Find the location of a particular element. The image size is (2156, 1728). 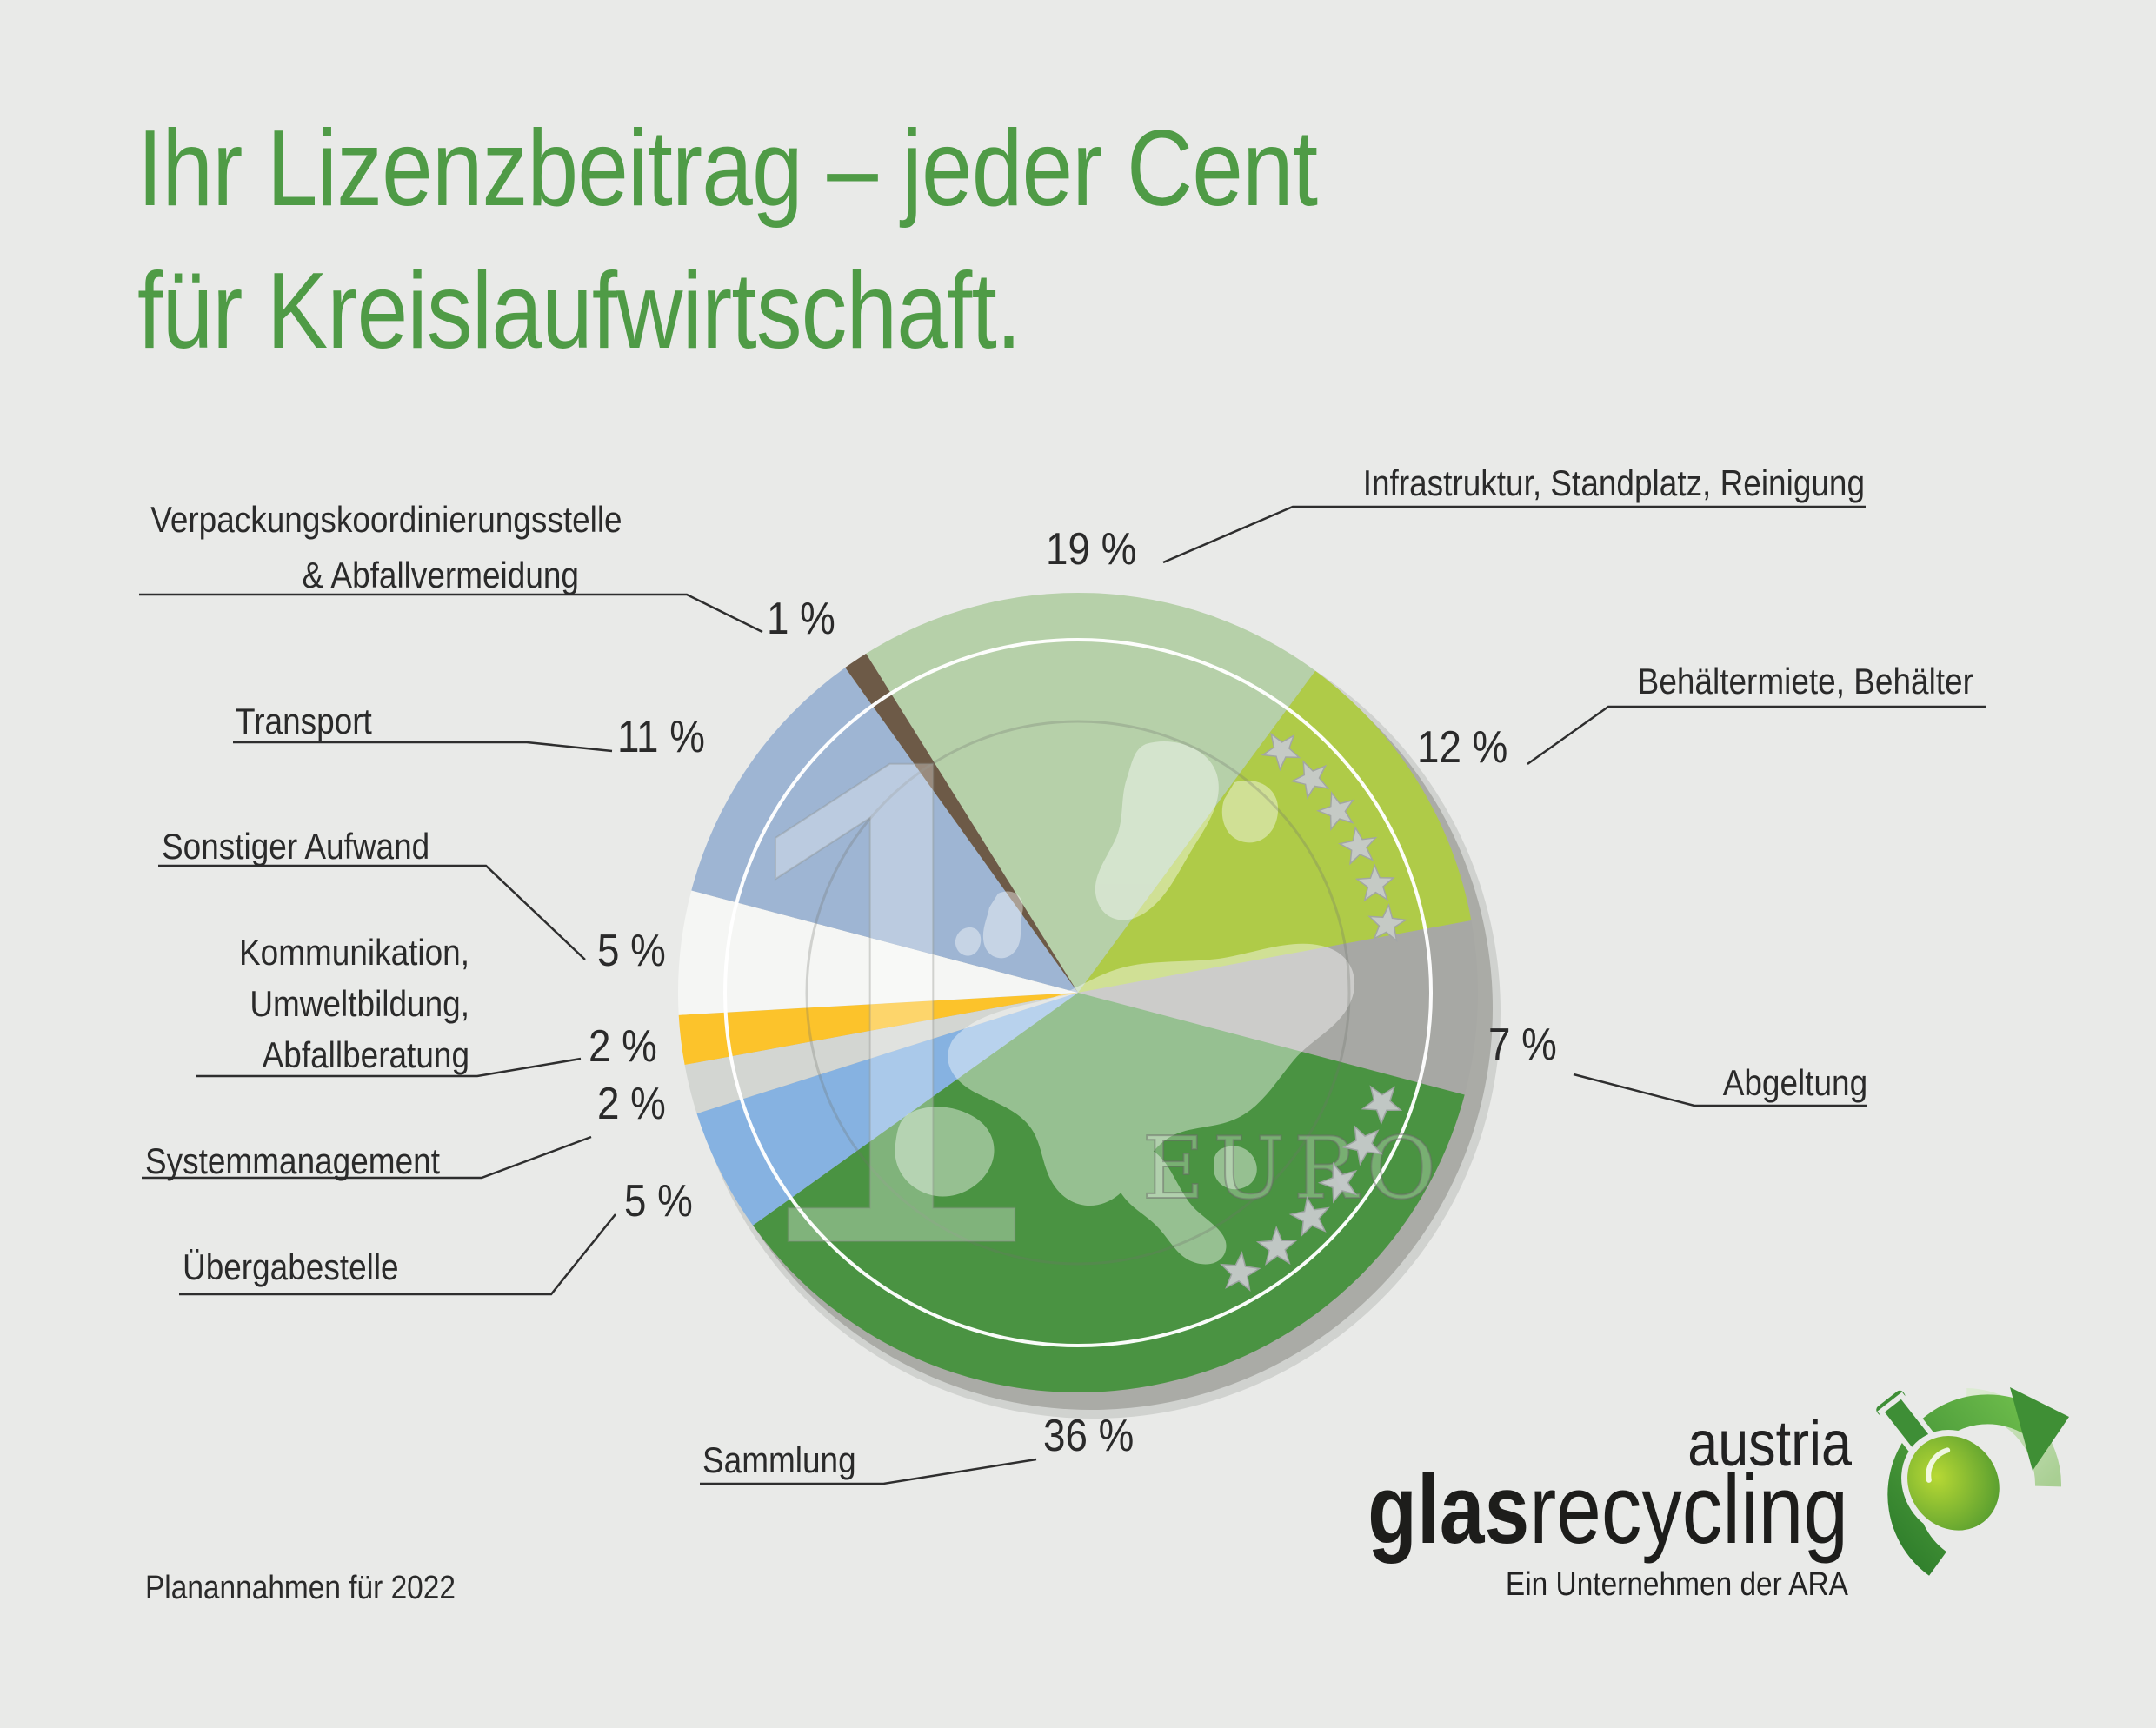

euro-stars is located at coordinates (1314, 1012).